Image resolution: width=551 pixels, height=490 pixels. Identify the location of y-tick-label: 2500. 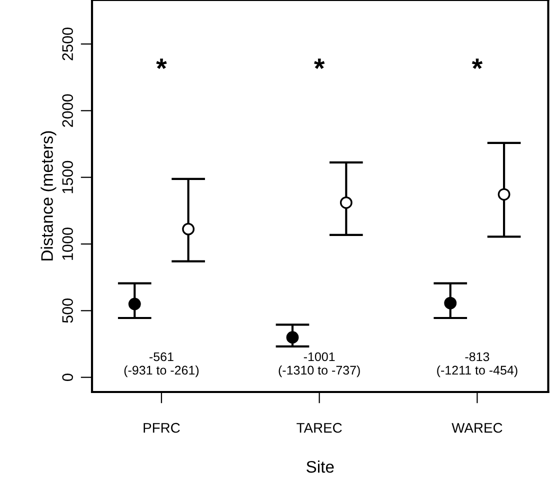
(68, 44).